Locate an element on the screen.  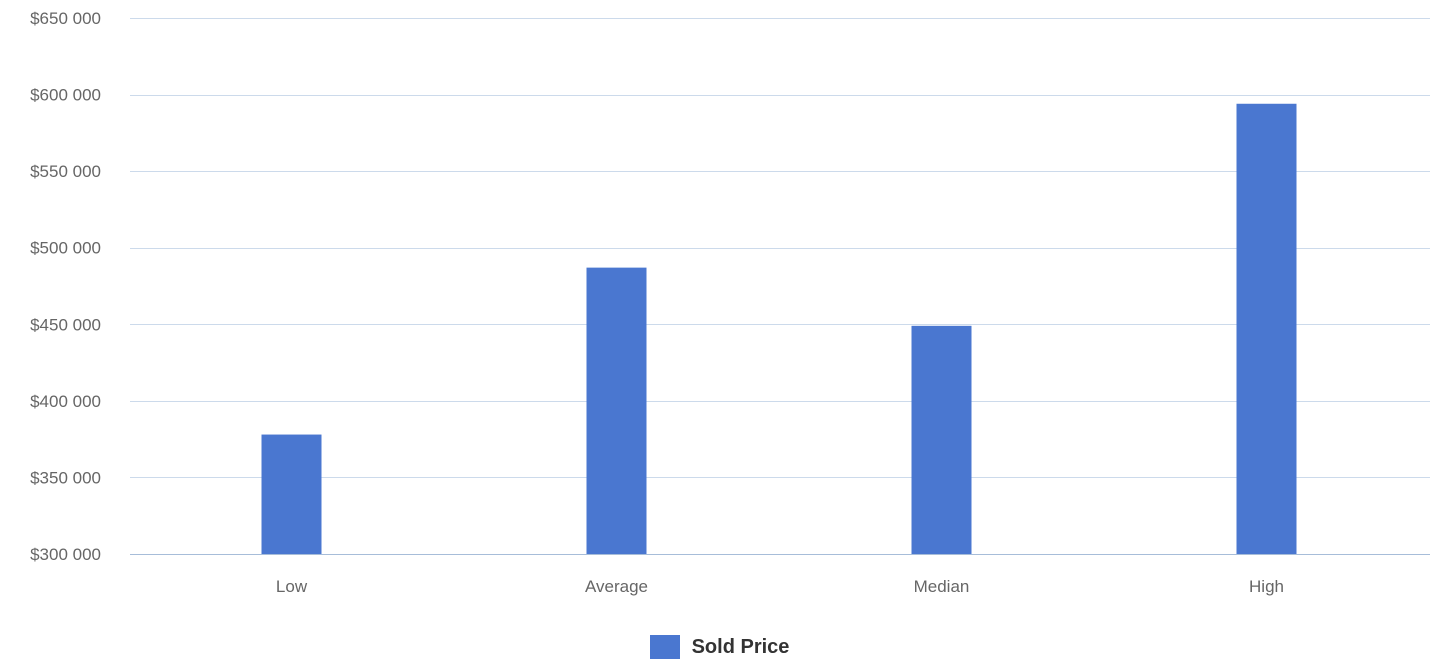
legend: Sold Price is located at coordinates (718, 647).